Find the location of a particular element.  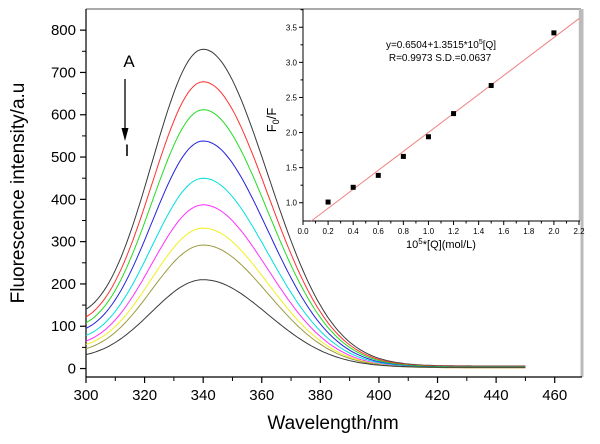

arrow-label-top: A is located at coordinates (129, 61).